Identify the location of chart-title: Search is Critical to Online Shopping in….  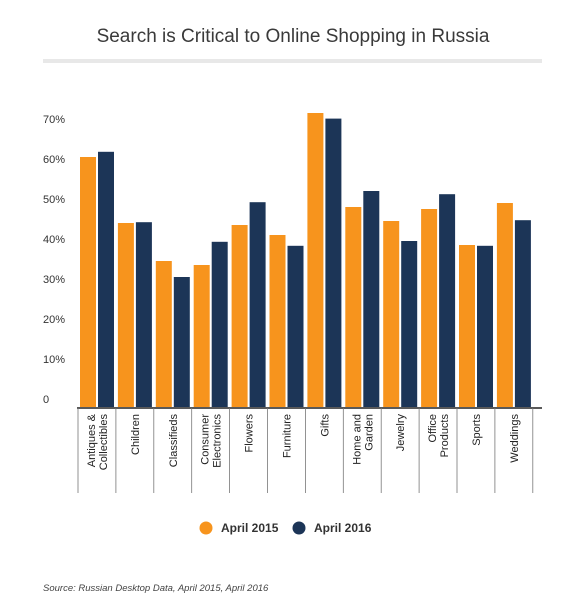
(293, 36).